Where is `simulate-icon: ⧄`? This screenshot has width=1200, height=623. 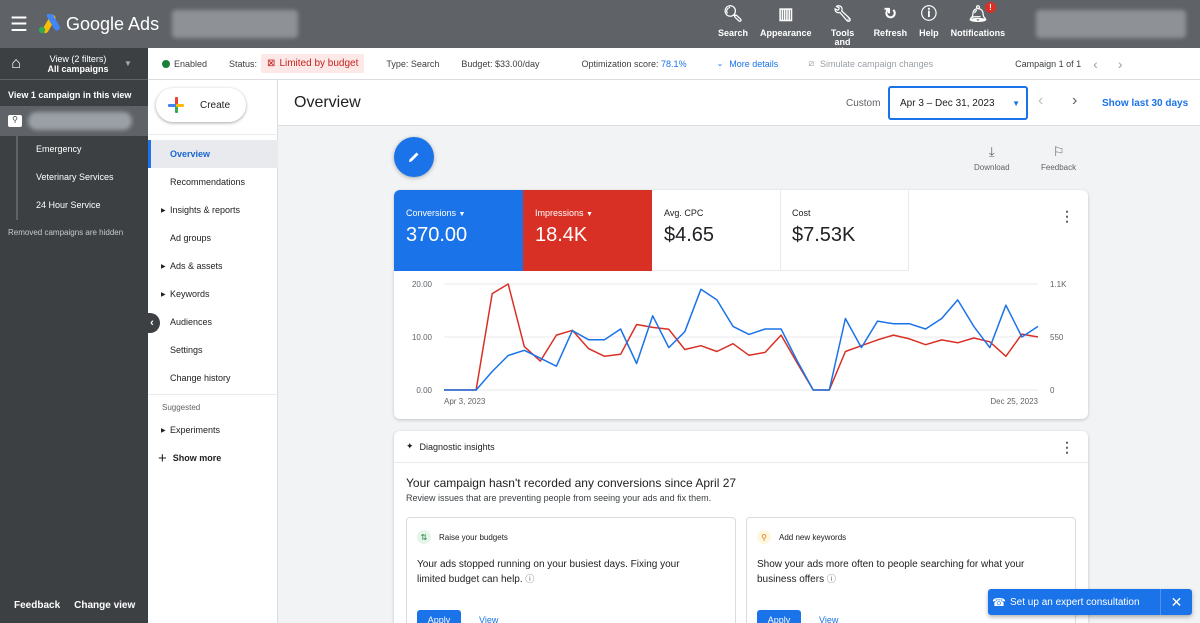 simulate-icon: ⧄ is located at coordinates (811, 63).